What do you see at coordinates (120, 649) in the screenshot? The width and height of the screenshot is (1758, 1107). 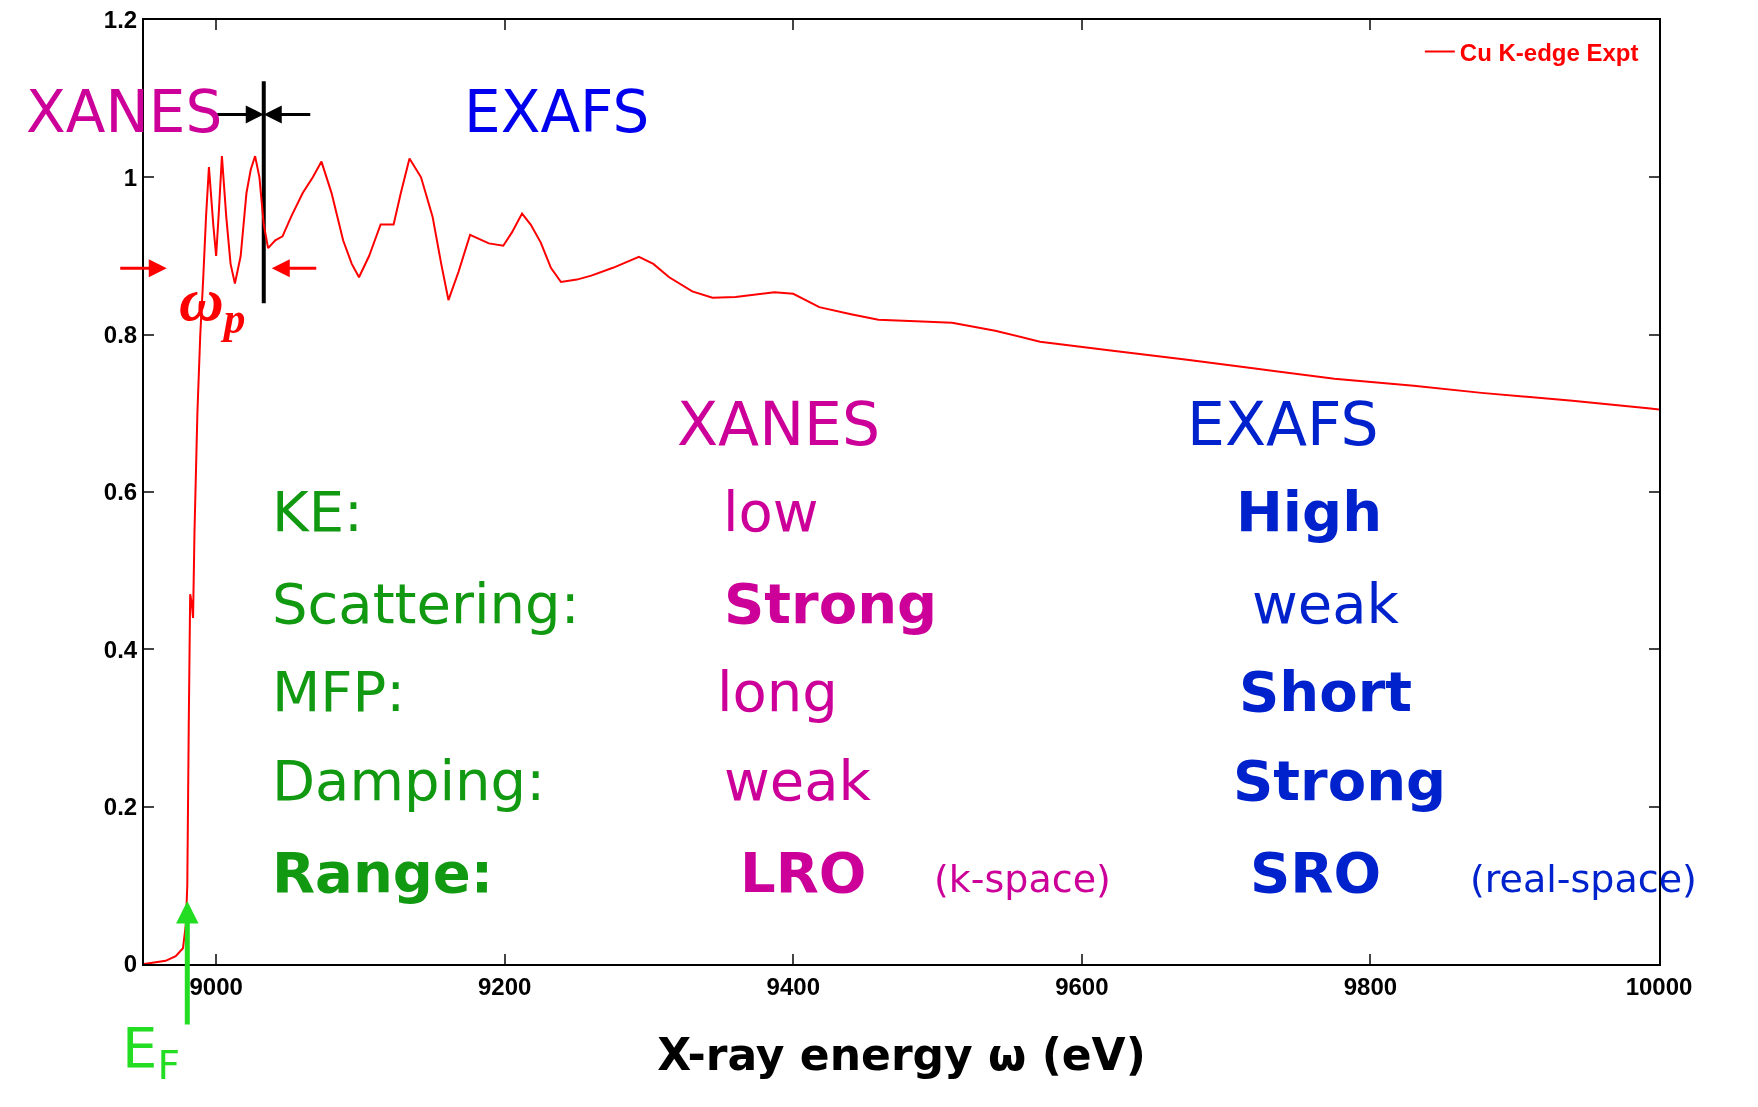 I see `y-tick-label: 0.4` at bounding box center [120, 649].